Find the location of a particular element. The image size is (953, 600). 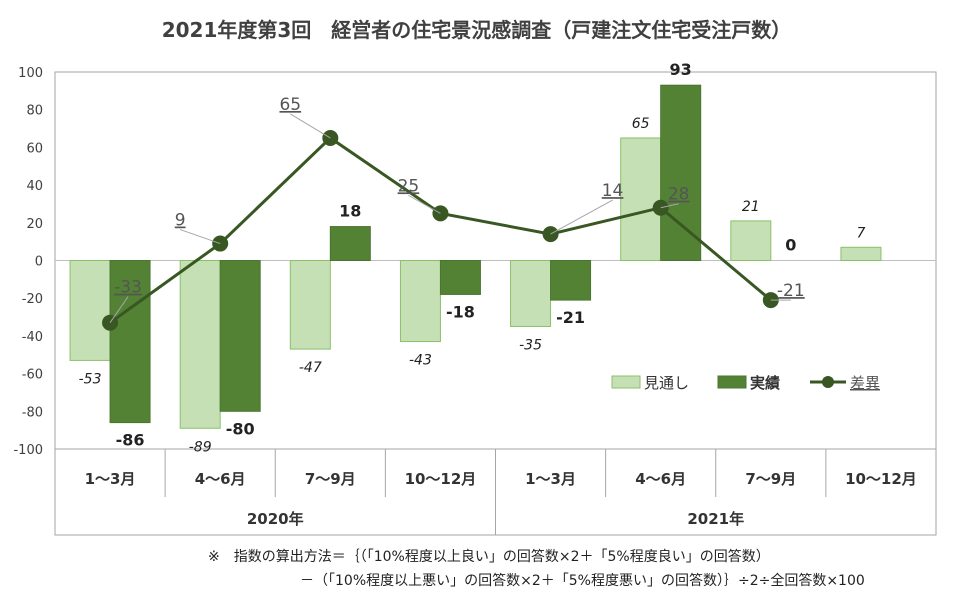

difference-data-label: -33 is located at coordinates (128, 288).